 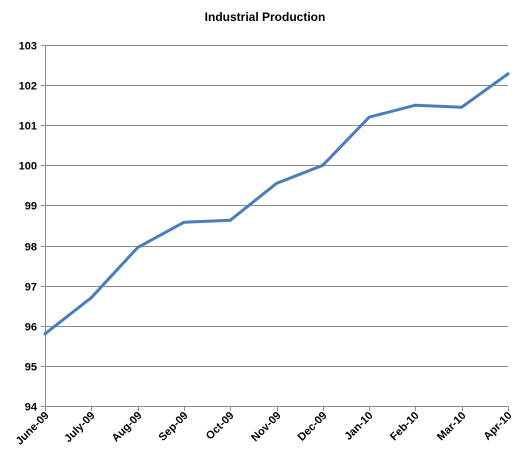 I want to click on x-tick-label: Sep-09, so click(x=174, y=427).